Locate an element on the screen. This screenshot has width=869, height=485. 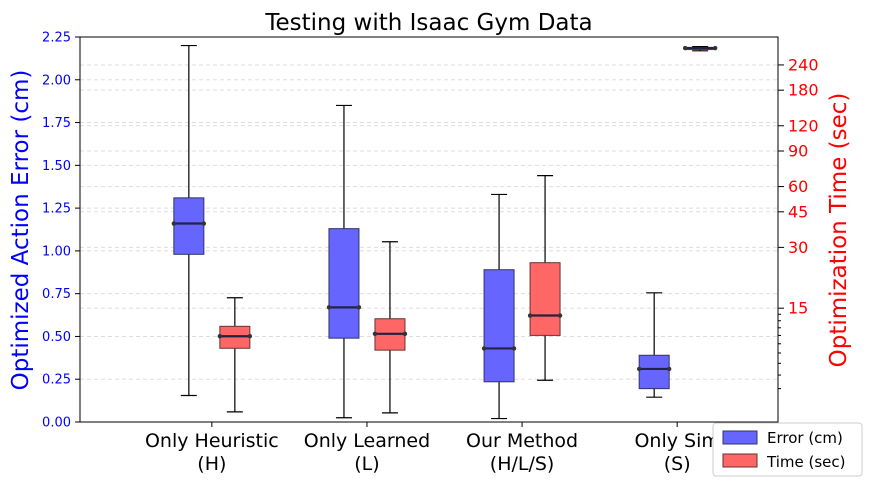
left-axis: 0.00 0.25 0.50 0.75 1.00 1.25 1.50 1.75 2.00 2.25 is located at coordinates (61, 231).